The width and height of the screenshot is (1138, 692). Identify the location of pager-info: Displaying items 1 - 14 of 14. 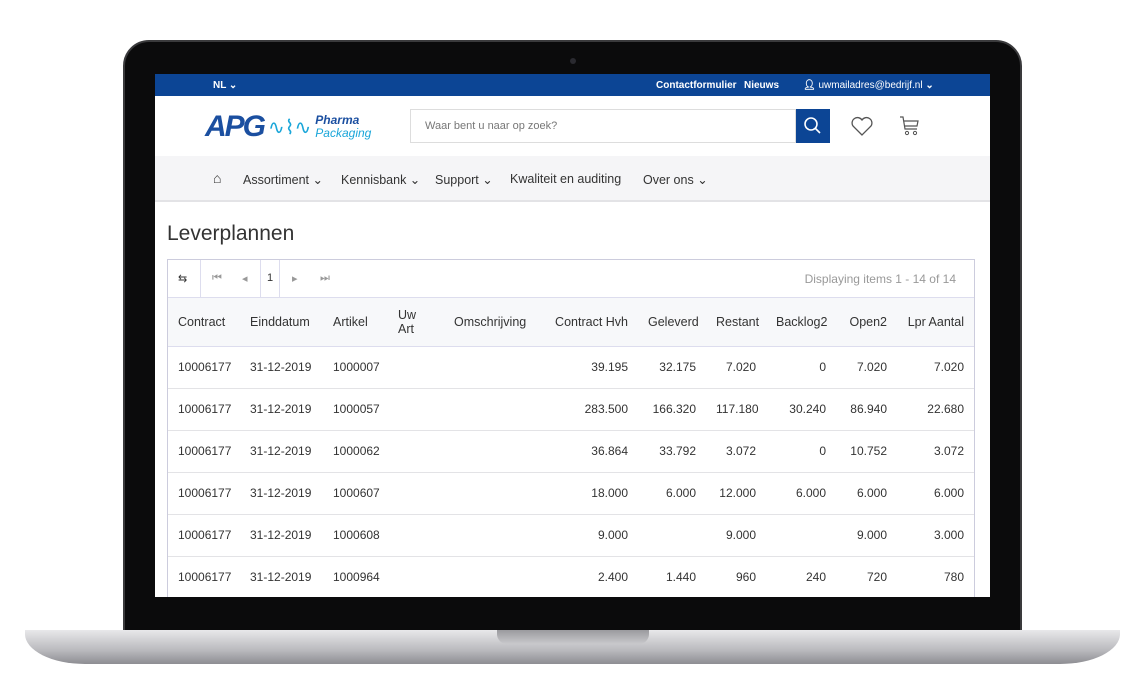
(880, 279).